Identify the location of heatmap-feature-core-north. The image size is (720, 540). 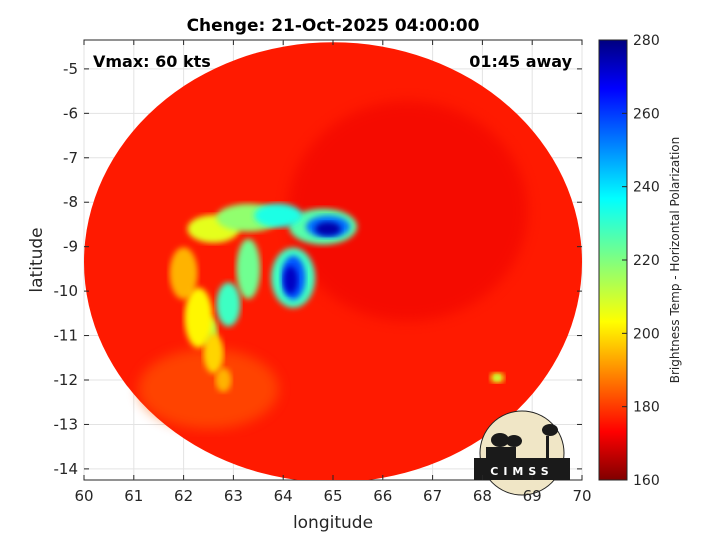
(323, 226).